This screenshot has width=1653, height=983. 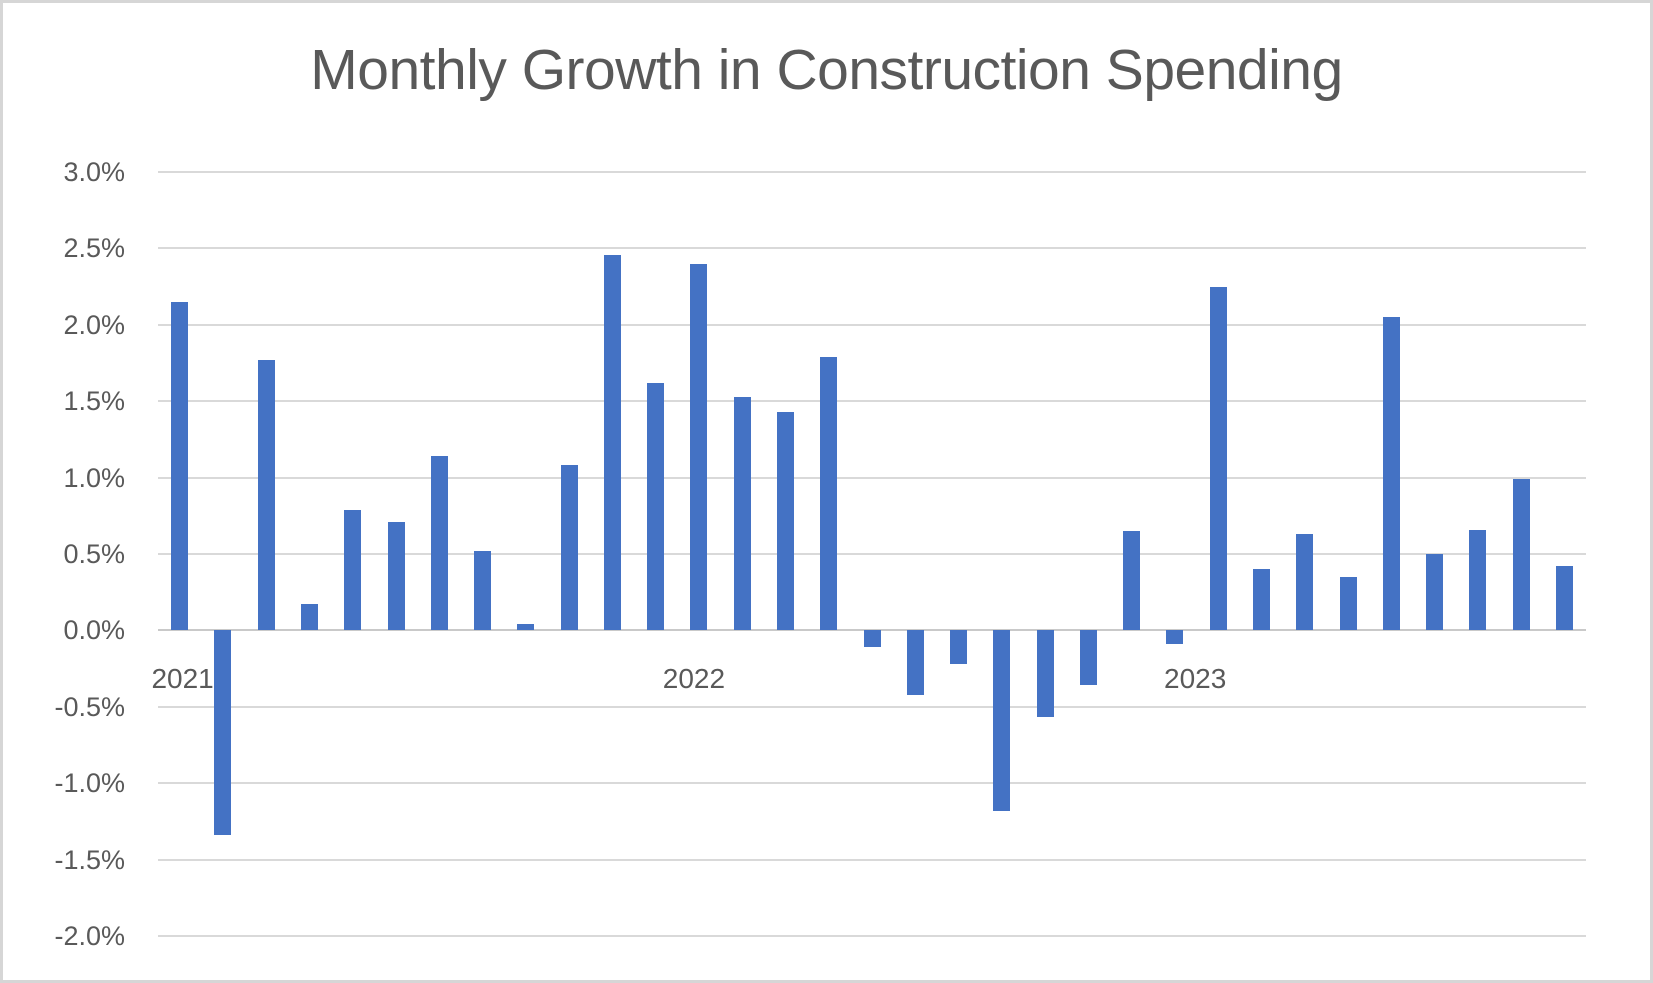 I want to click on bar-may-2023, so click(x=1391, y=474).